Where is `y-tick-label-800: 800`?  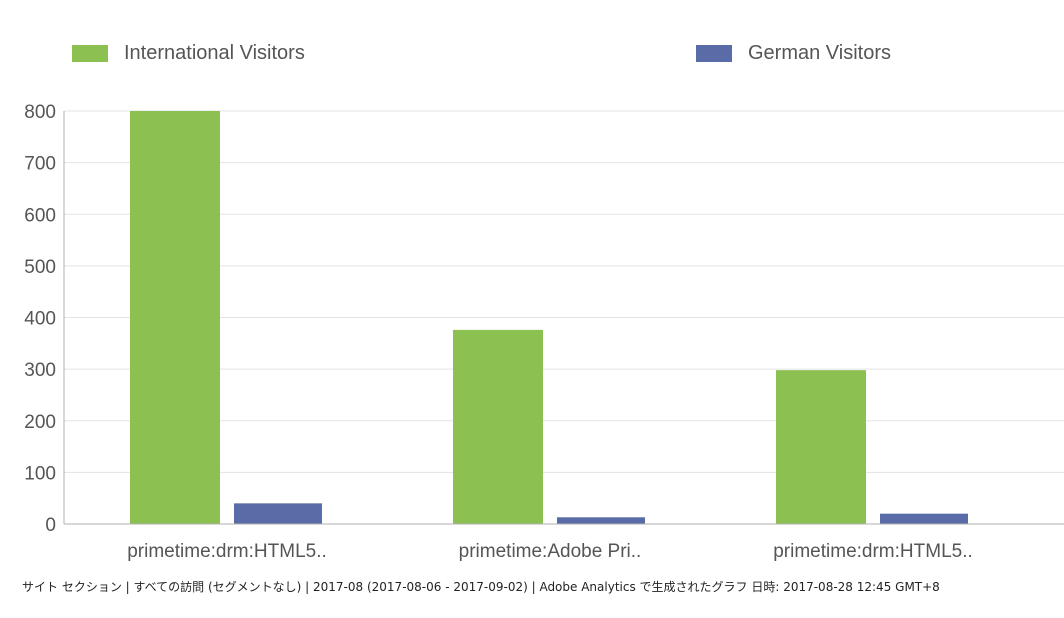
y-tick-label-800: 800 is located at coordinates (40, 112).